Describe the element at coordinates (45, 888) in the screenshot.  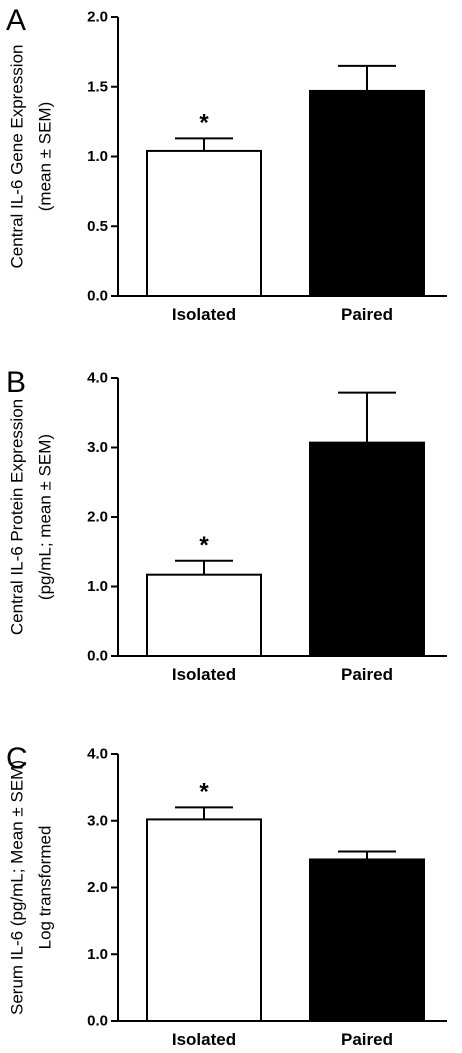
I see `y-axis-label: Log transformed` at that location.